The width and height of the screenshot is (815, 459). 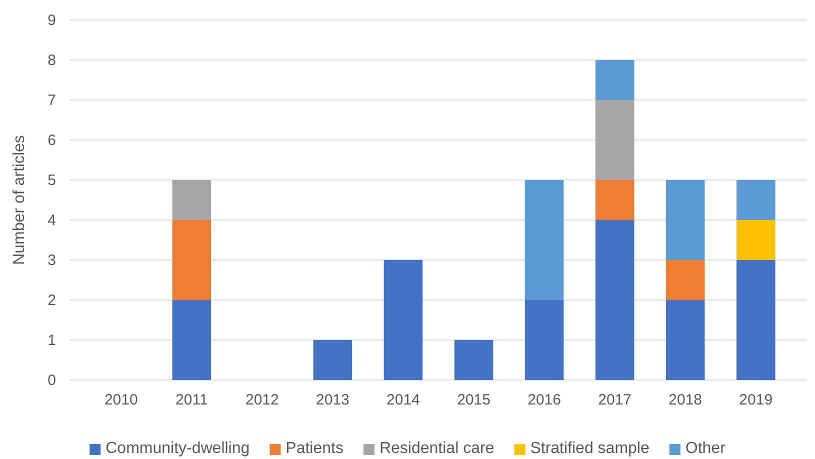 What do you see at coordinates (52, 180) in the screenshot?
I see `y-tick-label: 5` at bounding box center [52, 180].